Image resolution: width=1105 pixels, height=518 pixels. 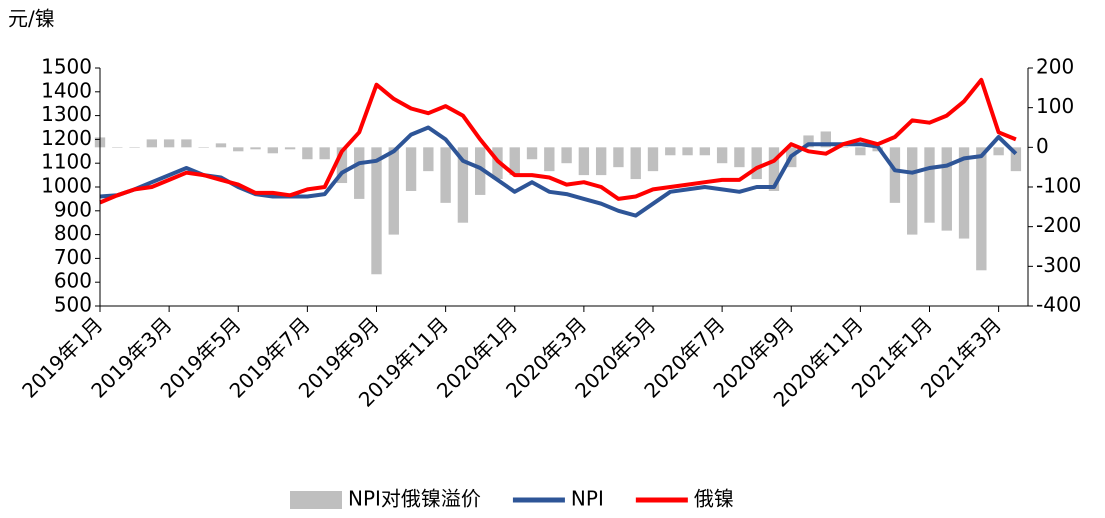 I want to click on y2-tick-label: -400, so click(x=1058, y=305).